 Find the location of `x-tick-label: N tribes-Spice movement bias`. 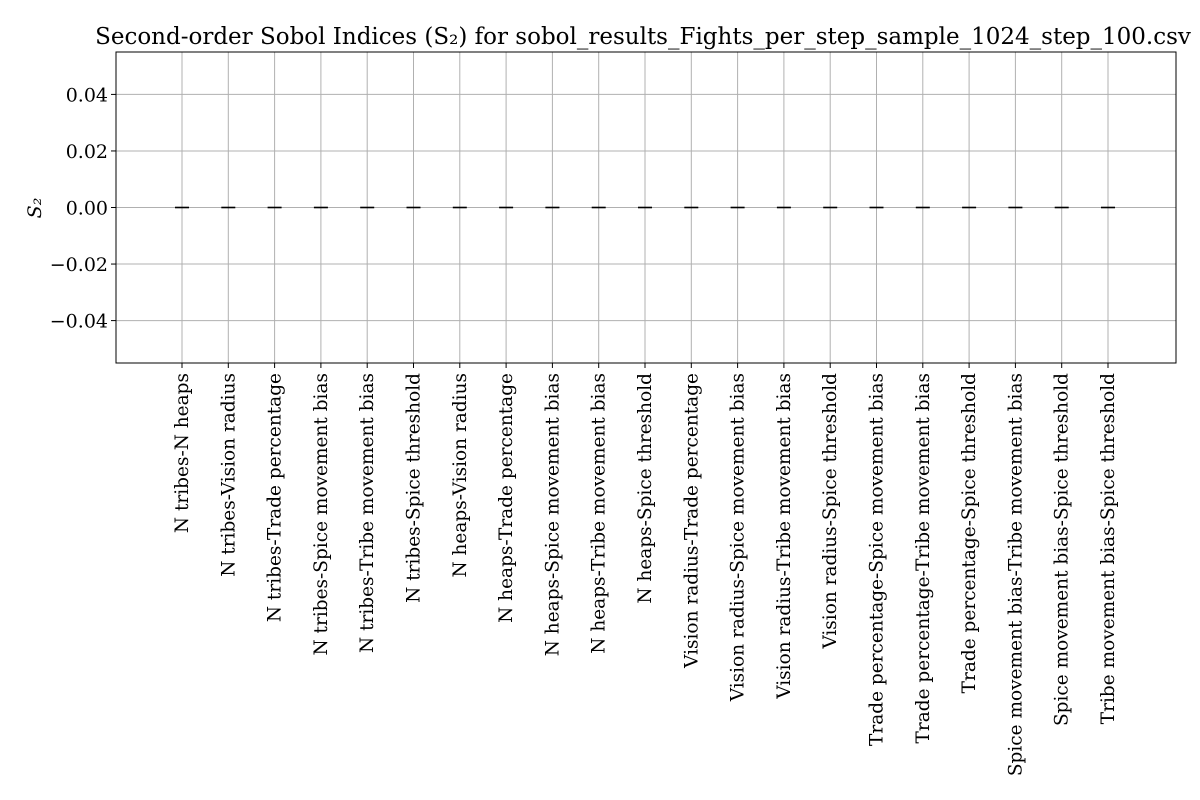

x-tick-label: N tribes-Spice movement bias is located at coordinates (321, 514).